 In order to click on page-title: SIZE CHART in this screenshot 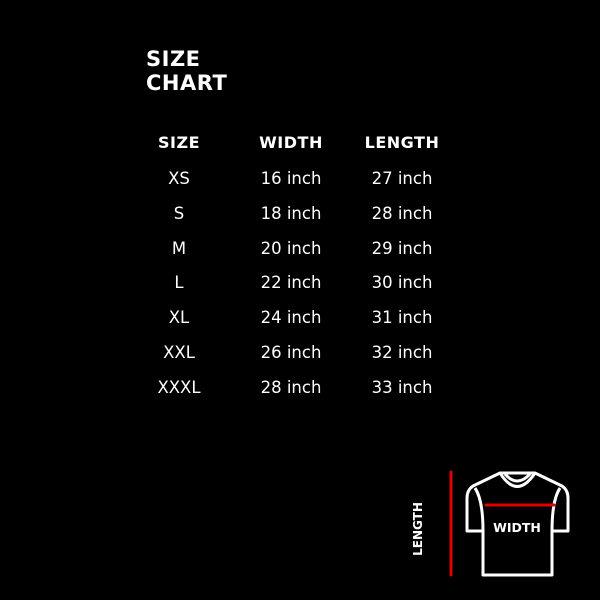, I will do `click(186, 71)`.